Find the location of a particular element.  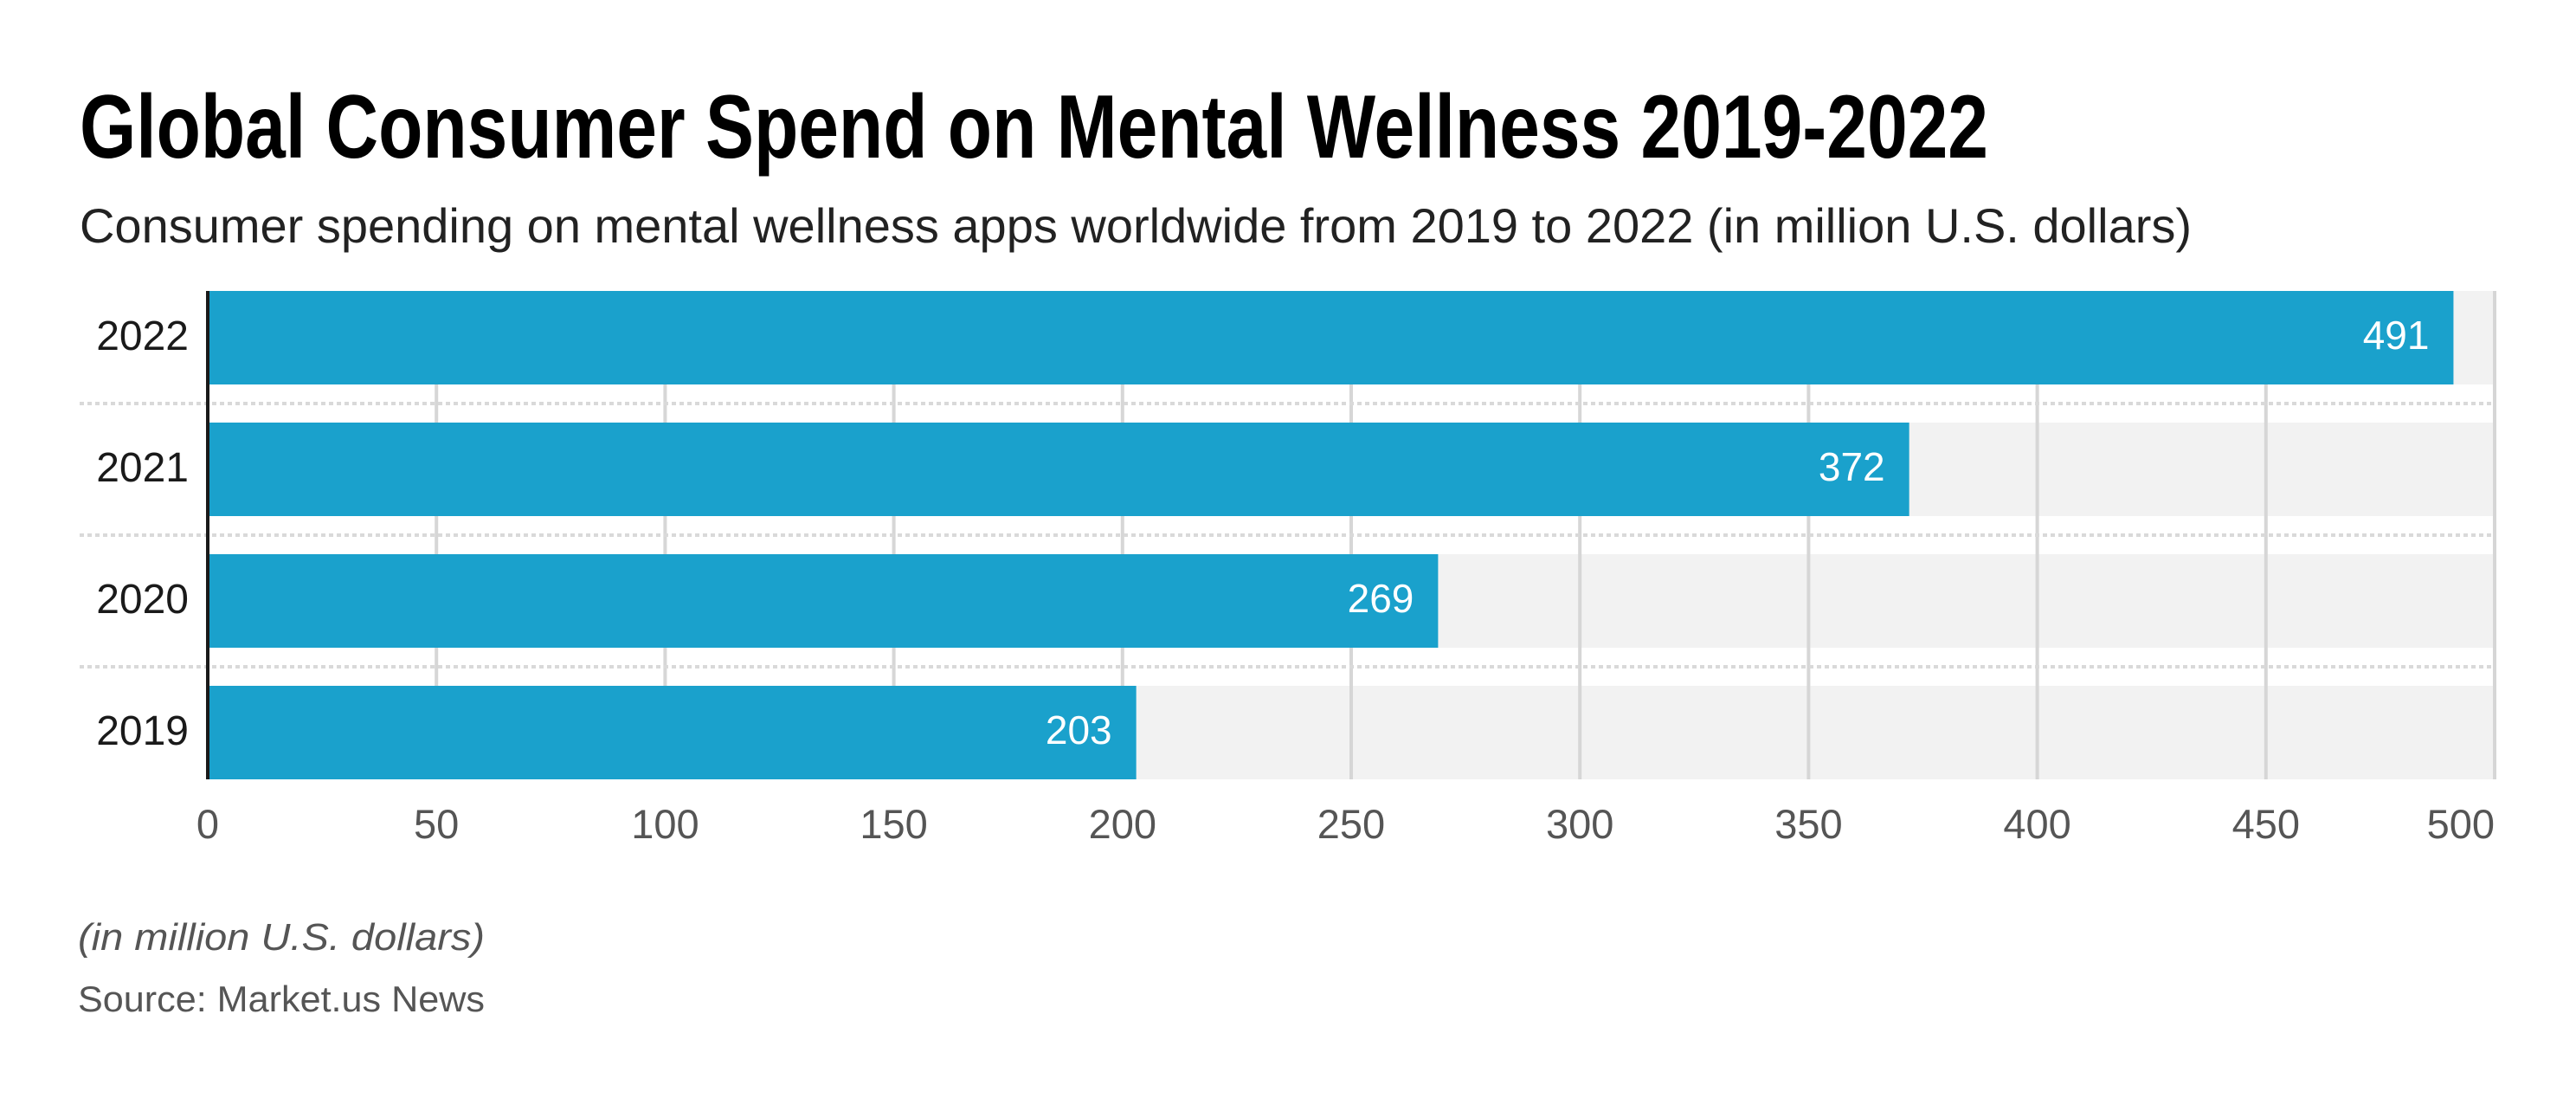

x-tick-label: 200 is located at coordinates (1122, 824).